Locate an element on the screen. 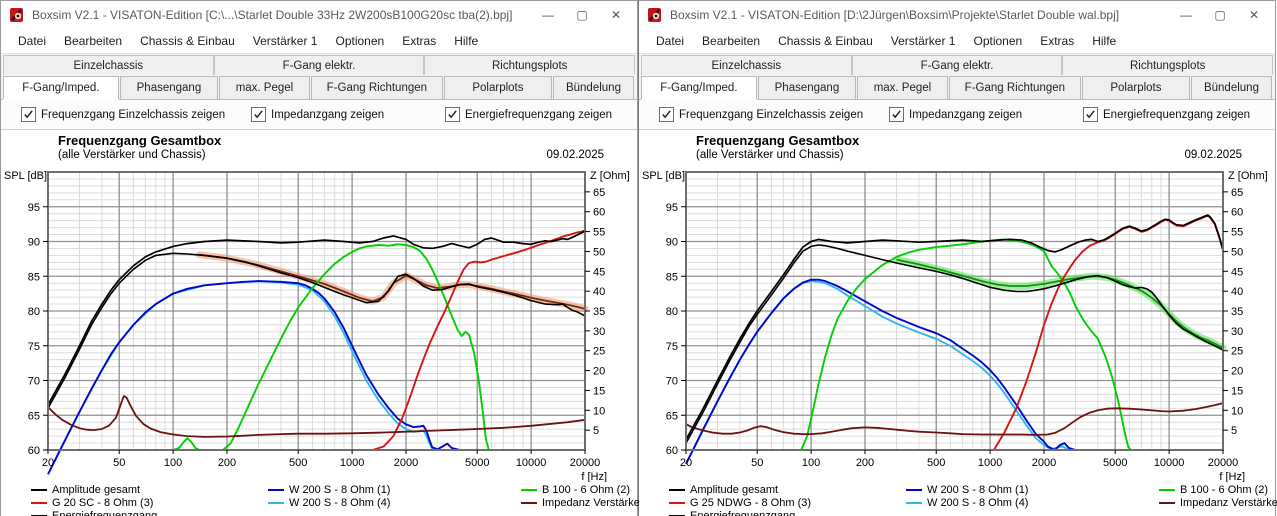 The height and width of the screenshot is (516, 1277). chart-subtitle: (alle Verstärker und Chassis) is located at coordinates (132, 155).